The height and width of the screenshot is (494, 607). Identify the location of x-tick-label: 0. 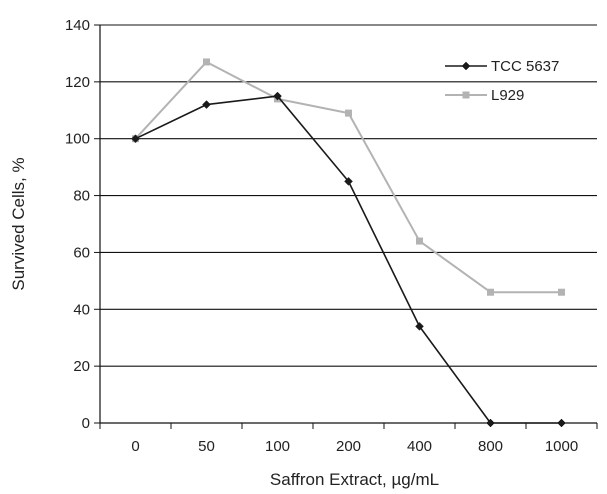
(135, 446).